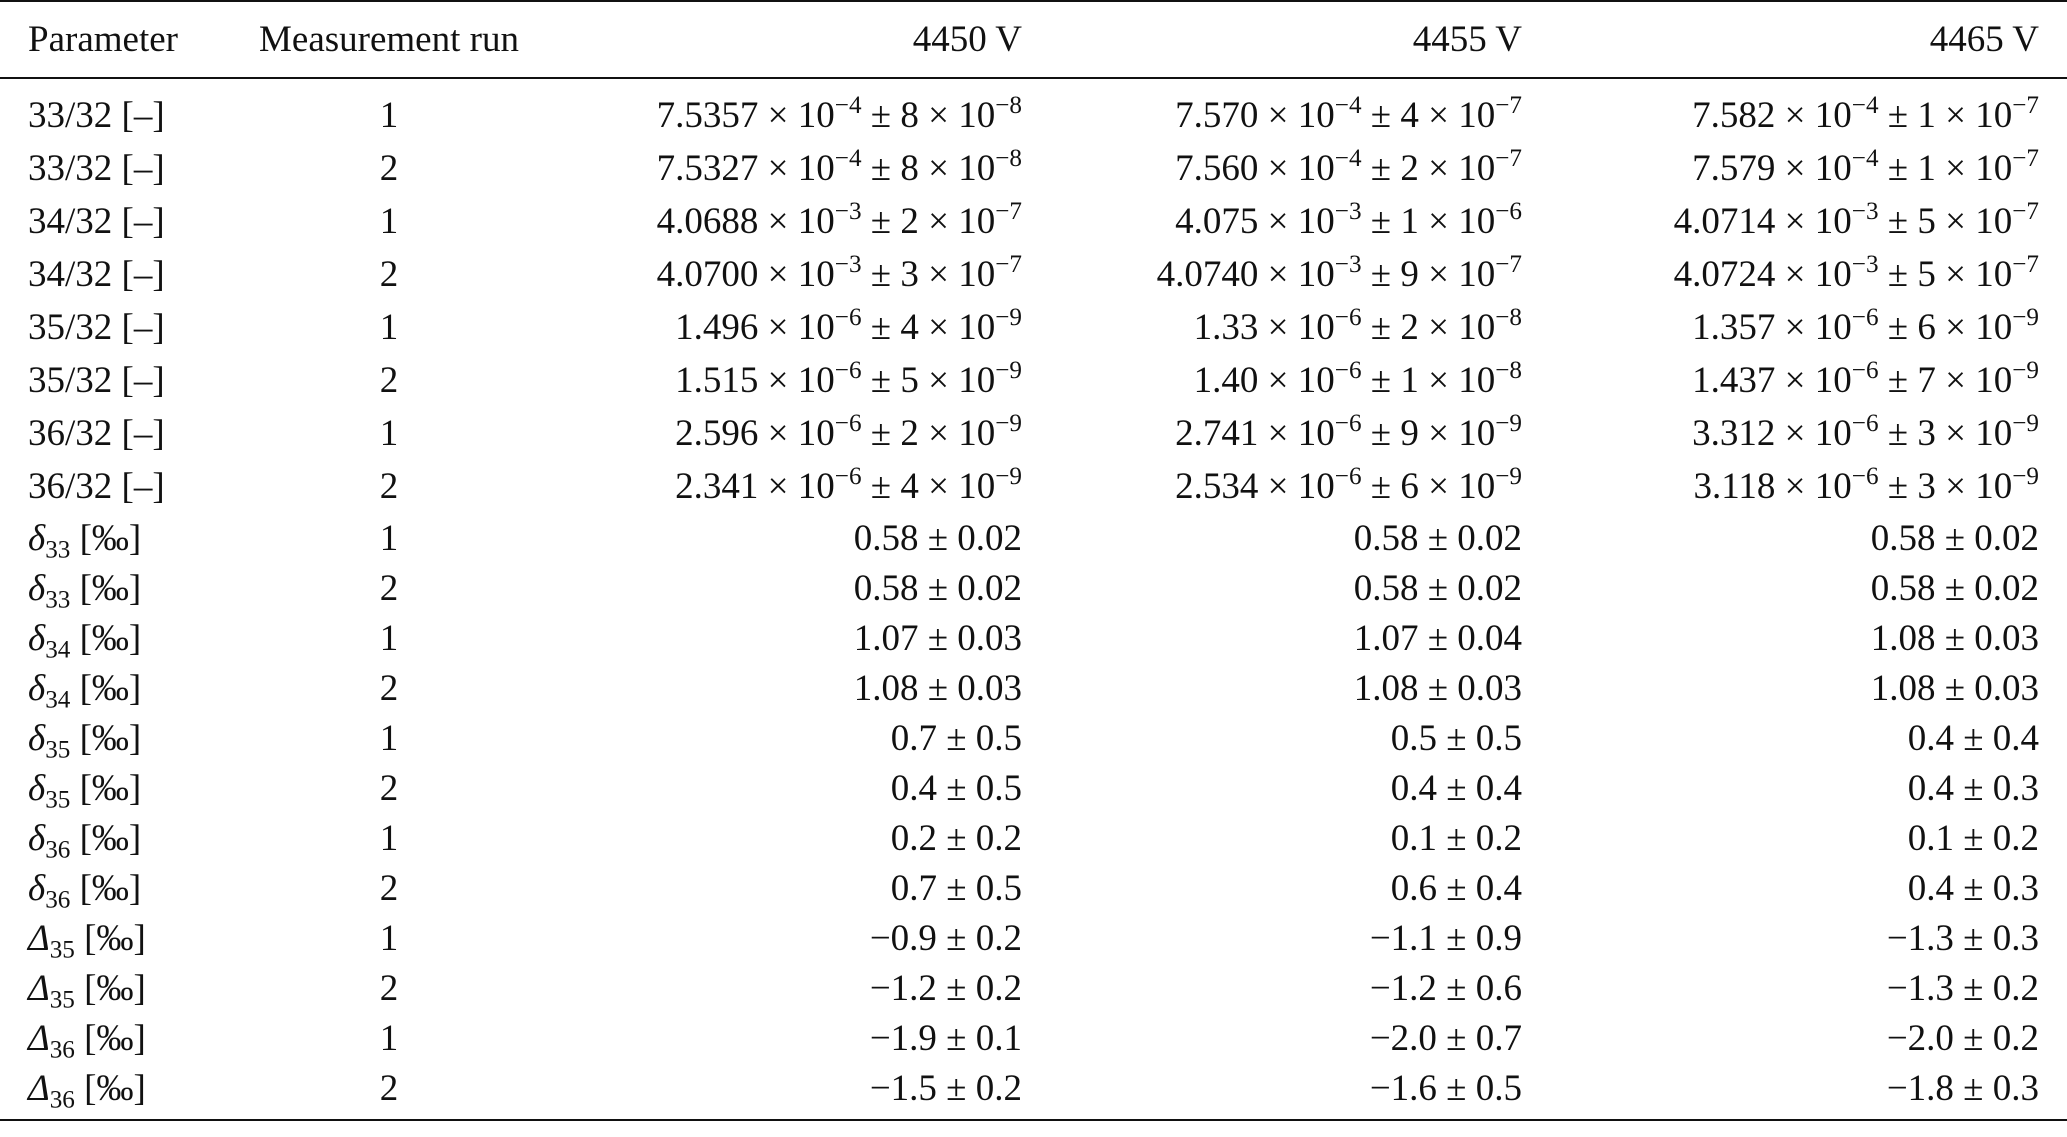  What do you see at coordinates (839, 114) in the screenshot?
I see `value-cell: 7.5357 × 10−4 ± 8 × 10−8` at bounding box center [839, 114].